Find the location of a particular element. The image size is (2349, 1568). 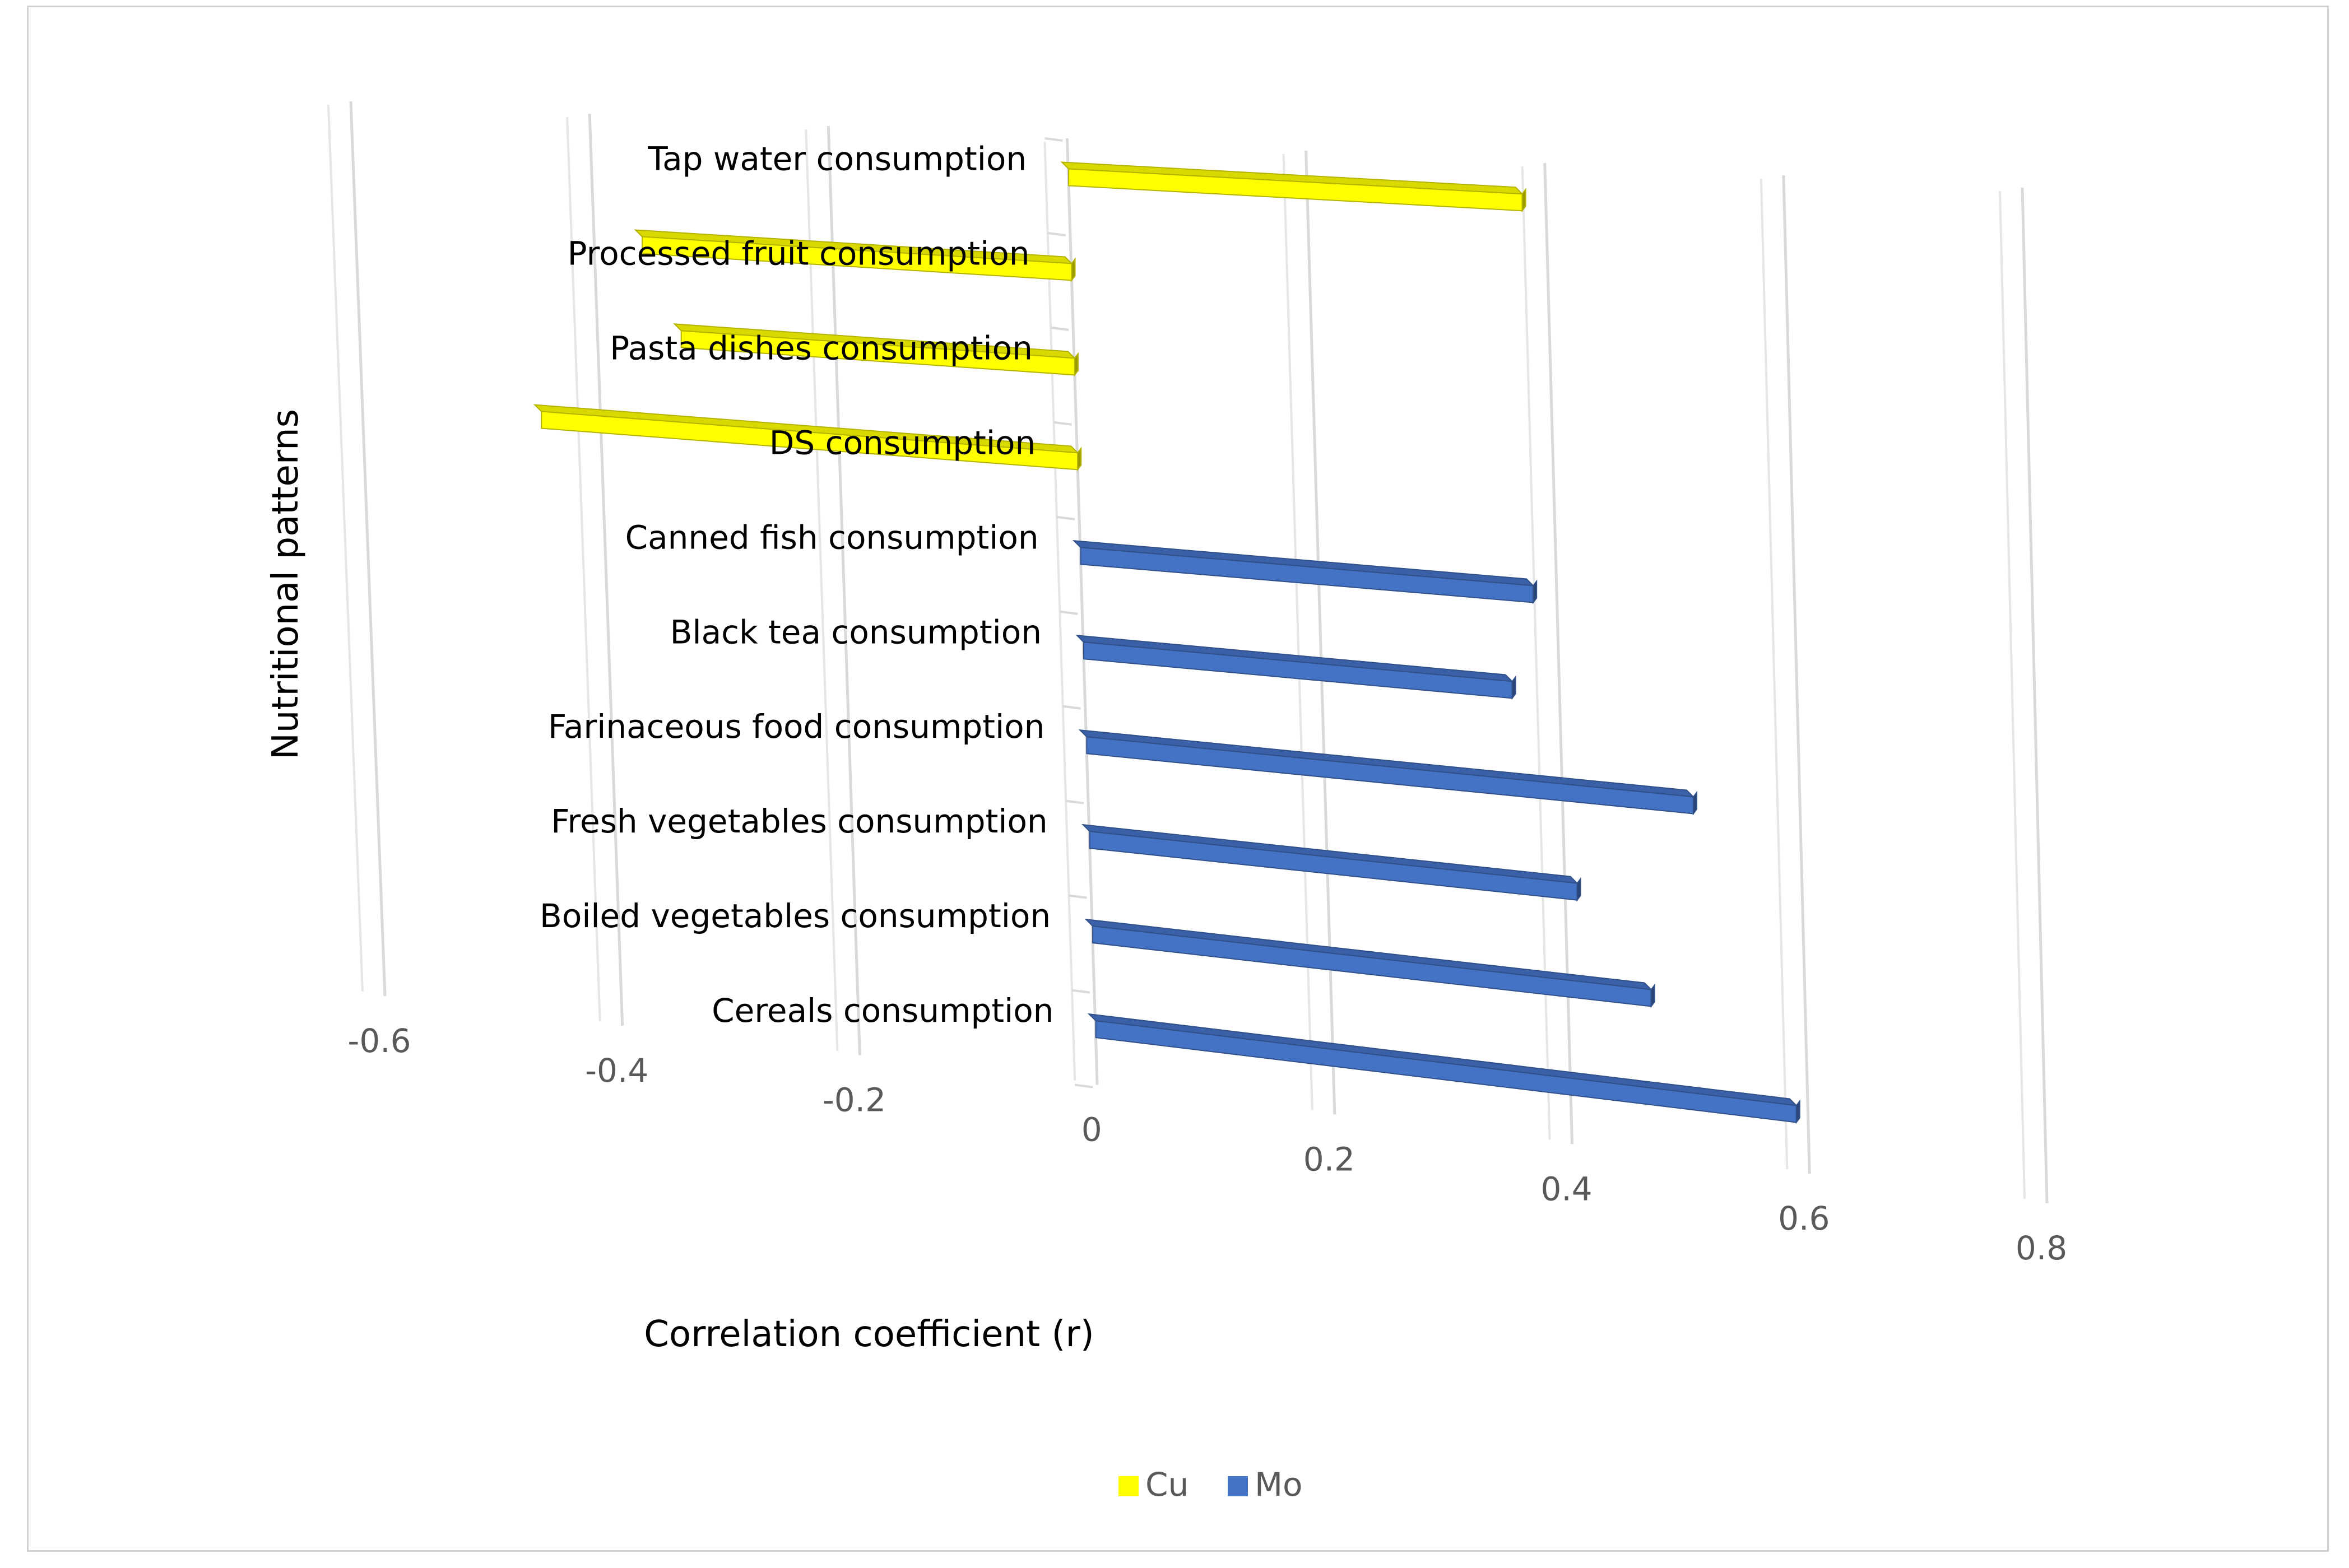

x-tick-label: 0.4 is located at coordinates (1566, 1189).